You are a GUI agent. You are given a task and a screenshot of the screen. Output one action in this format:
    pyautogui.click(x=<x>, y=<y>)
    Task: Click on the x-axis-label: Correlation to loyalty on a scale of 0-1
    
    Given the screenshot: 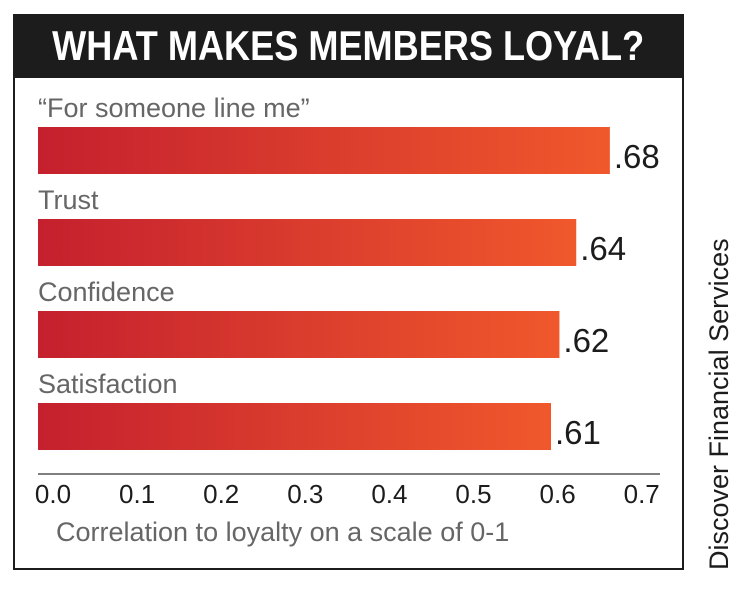 What is the action you would take?
    pyautogui.click(x=282, y=532)
    